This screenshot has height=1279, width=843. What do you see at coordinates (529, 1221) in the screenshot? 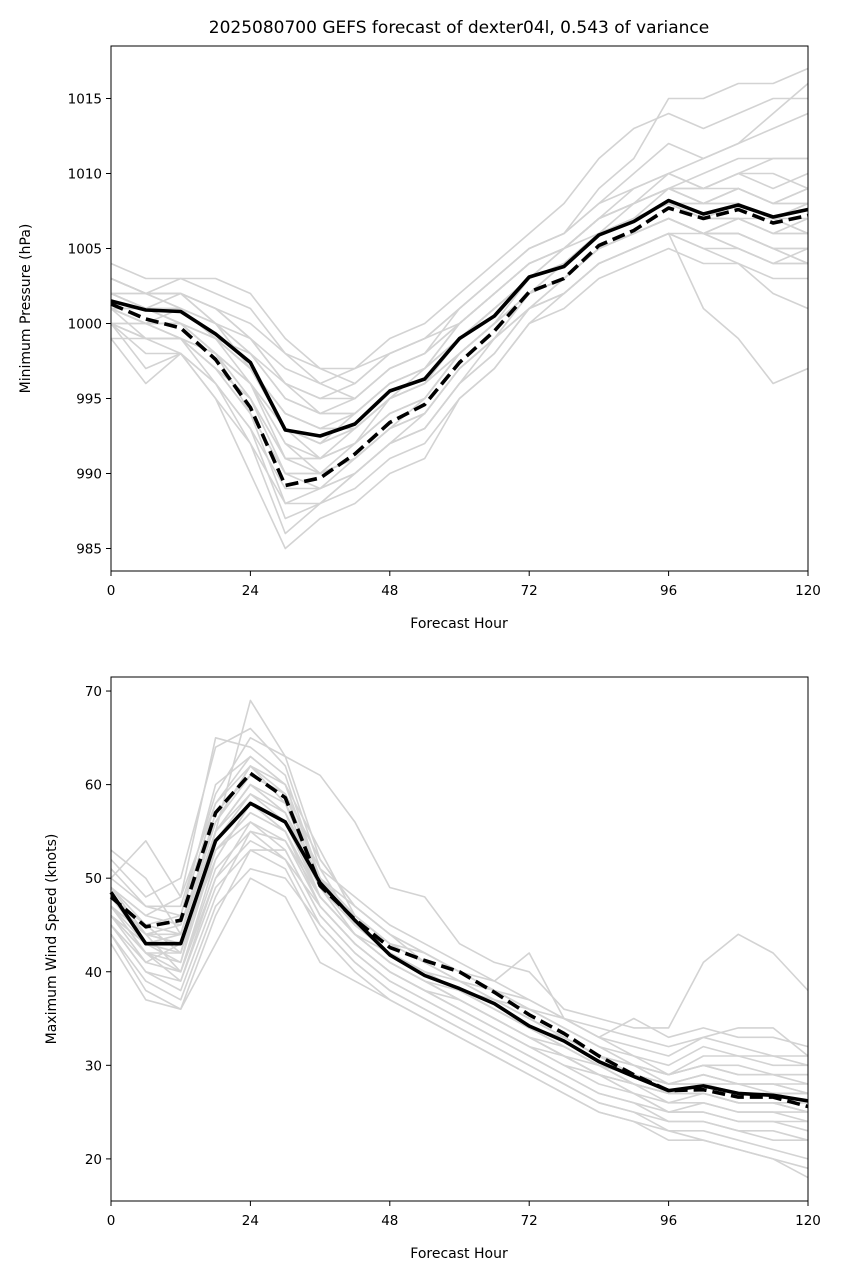
I see `wind-x-tick-label: 72` at bounding box center [529, 1221].